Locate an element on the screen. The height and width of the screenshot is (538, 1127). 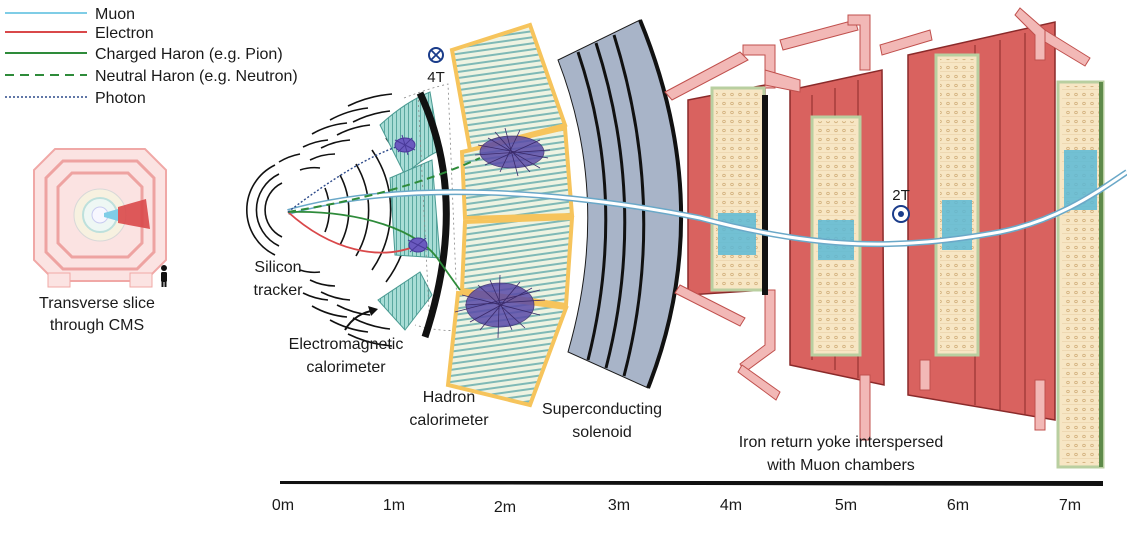
hcal-label-line2: calorimeter is located at coordinates (449, 420).